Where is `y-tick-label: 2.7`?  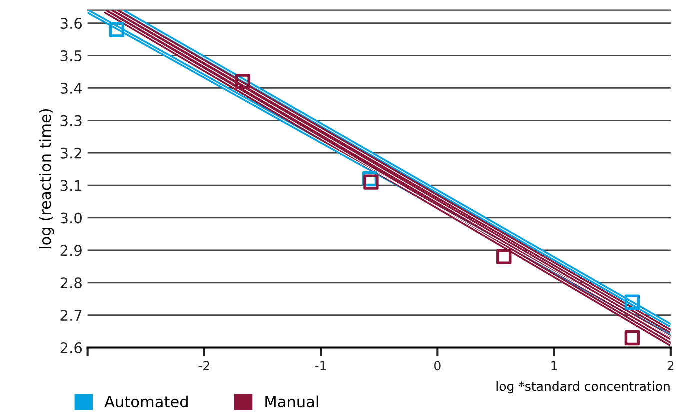
y-tick-label: 2.7 is located at coordinates (71, 315).